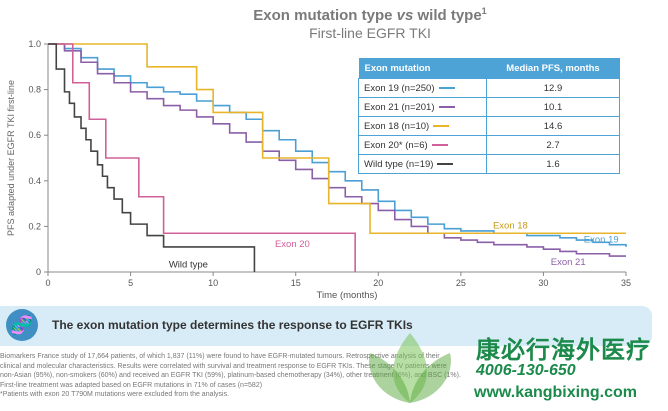  What do you see at coordinates (553, 145) in the screenshot?
I see `legend-median-pfs: 2.7` at bounding box center [553, 145].